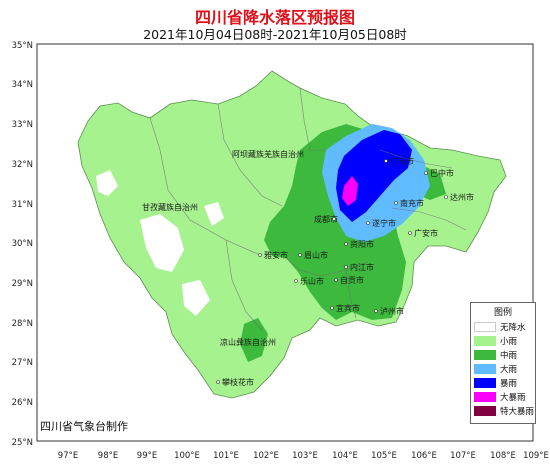  Describe the element at coordinates (424, 456) in the screenshot. I see `lon-label: 106°E` at that location.